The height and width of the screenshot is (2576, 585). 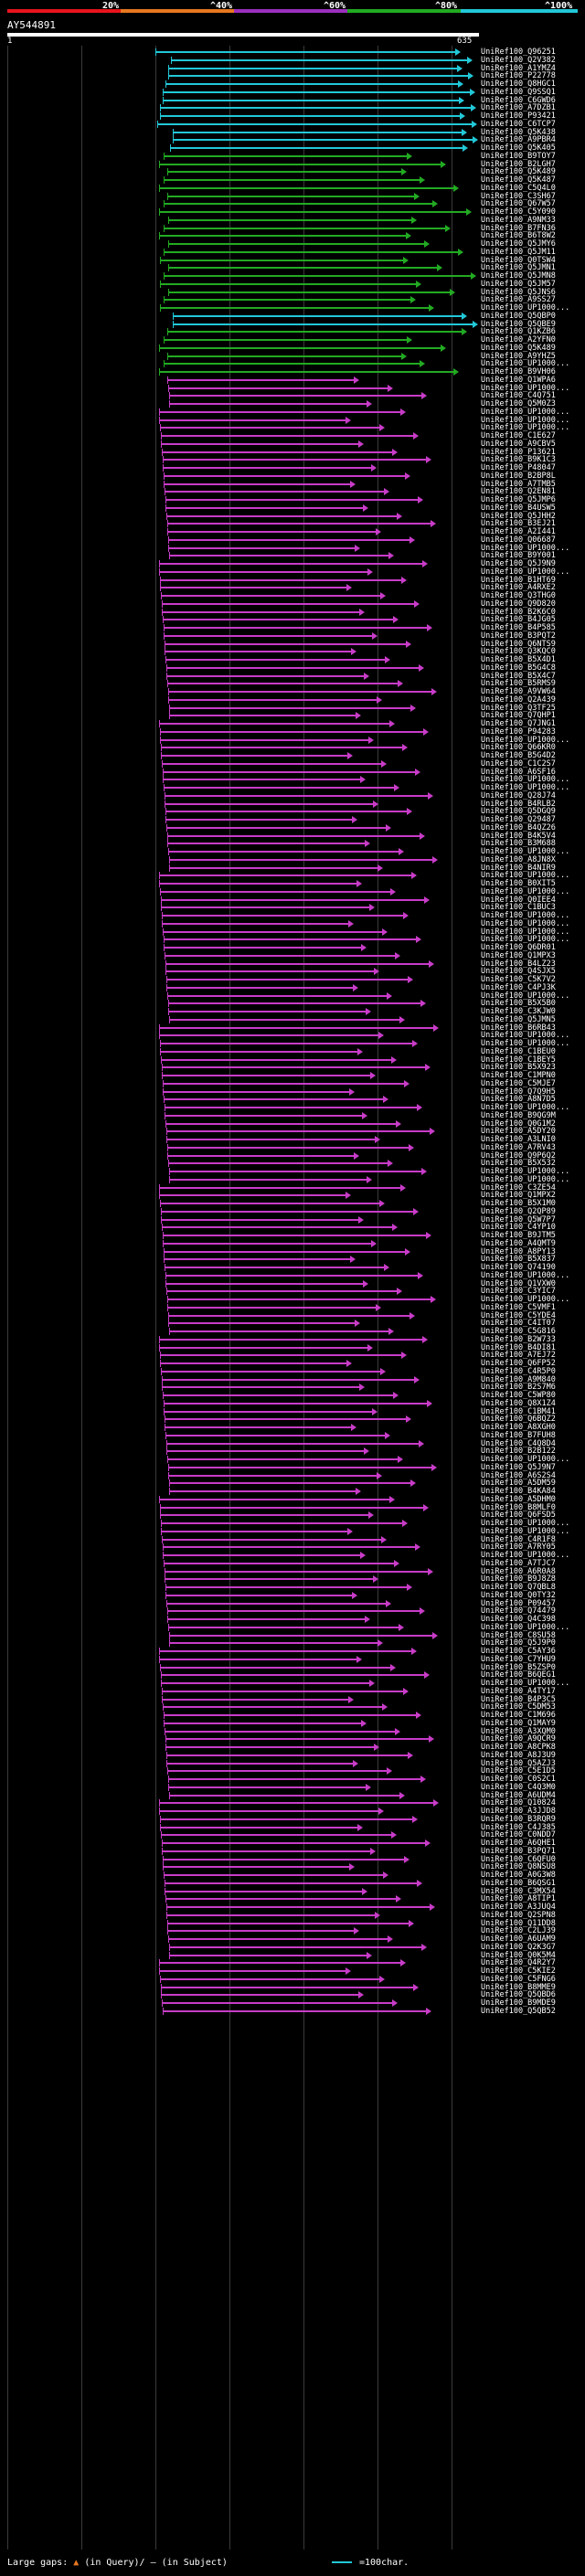 What do you see at coordinates (293, 1619) in the screenshot?
I see `hit-row: UniRef100_Q4C398` at bounding box center [293, 1619].